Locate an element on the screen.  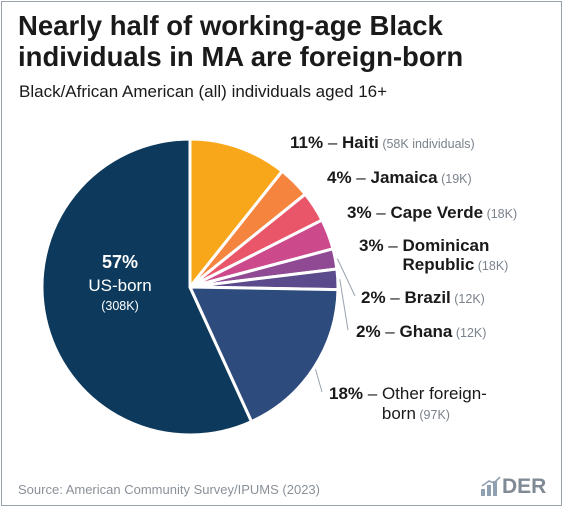
slice-label-line: 4% – Jamaica (19K) is located at coordinates (399, 177).